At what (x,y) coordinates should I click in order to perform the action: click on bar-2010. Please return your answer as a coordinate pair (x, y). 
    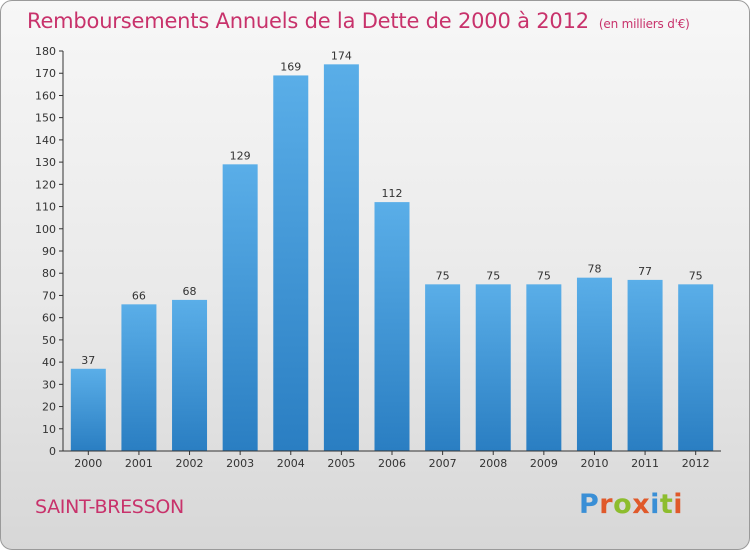
    Looking at the image, I should click on (594, 364).